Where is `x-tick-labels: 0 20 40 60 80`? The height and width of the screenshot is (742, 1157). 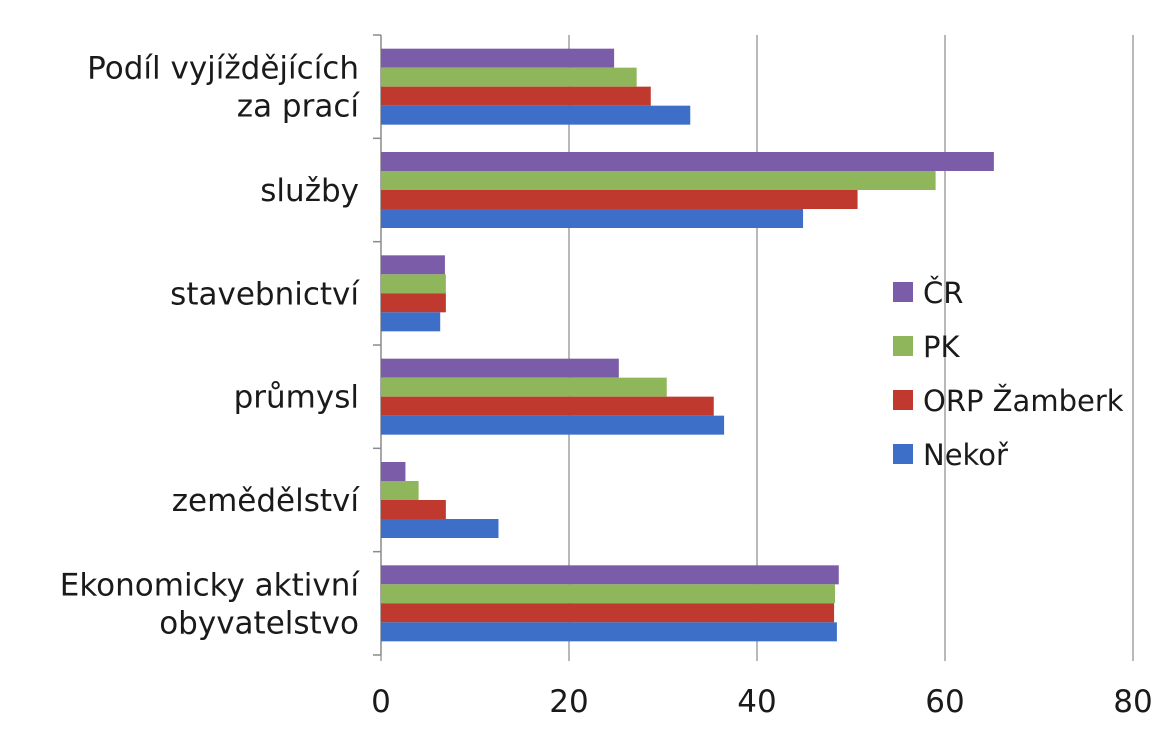 x-tick-labels: 0 20 40 60 80 is located at coordinates (762, 702).